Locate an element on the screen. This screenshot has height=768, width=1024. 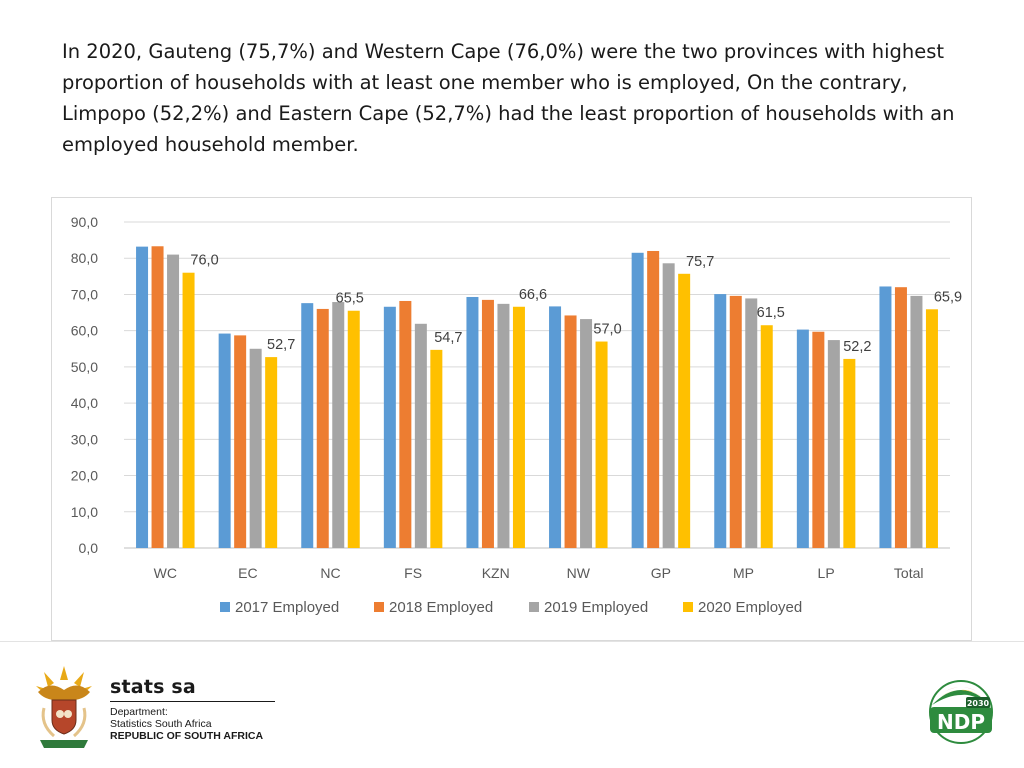
country-name: REPUBLIC OF SOUTH AFRICA is located at coordinates (187, 736).